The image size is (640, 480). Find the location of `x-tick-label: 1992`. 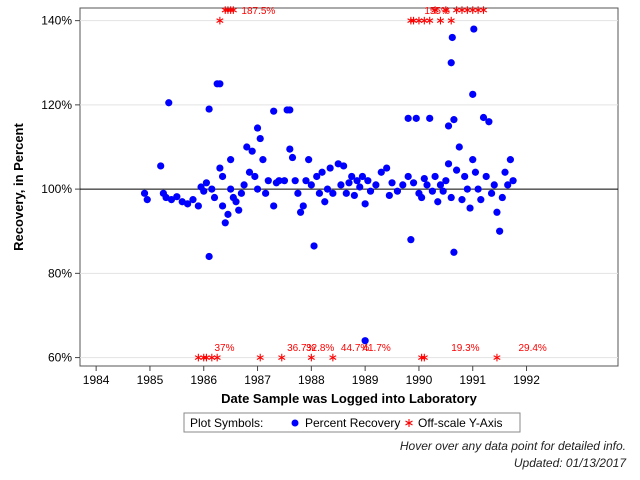

x-tick-label: 1992 is located at coordinates (526, 380).